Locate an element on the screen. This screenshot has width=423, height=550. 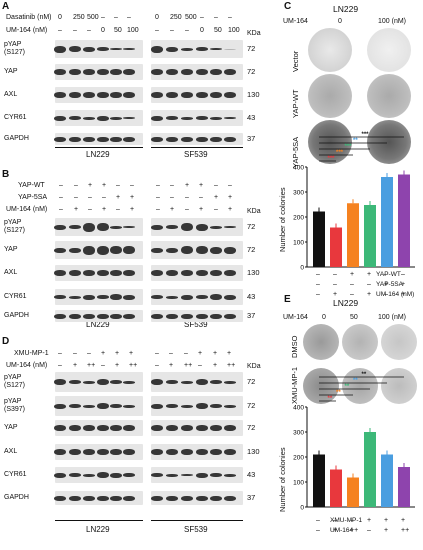
kda-value: 43 is located at coordinates (251, 474).